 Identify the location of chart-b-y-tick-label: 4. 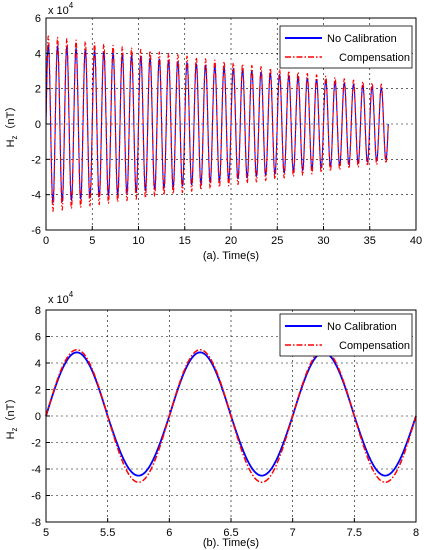
(38, 364).